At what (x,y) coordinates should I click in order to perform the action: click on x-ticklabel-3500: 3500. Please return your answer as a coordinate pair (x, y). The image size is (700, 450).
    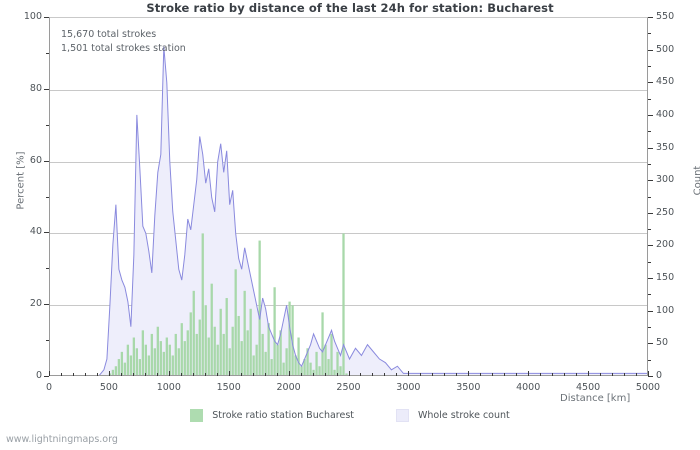
    Looking at the image, I should click on (468, 387).